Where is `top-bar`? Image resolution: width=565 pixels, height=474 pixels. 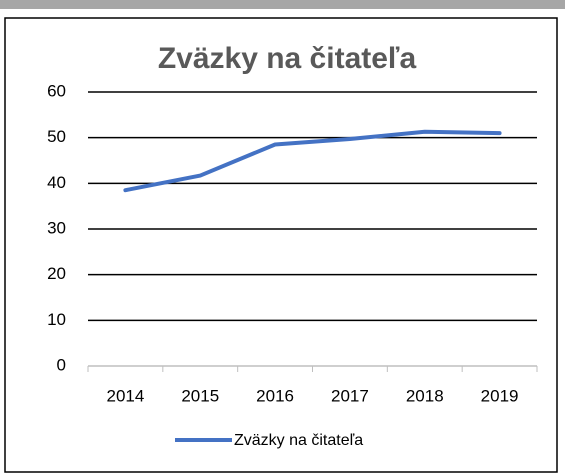 top-bar is located at coordinates (282, 4).